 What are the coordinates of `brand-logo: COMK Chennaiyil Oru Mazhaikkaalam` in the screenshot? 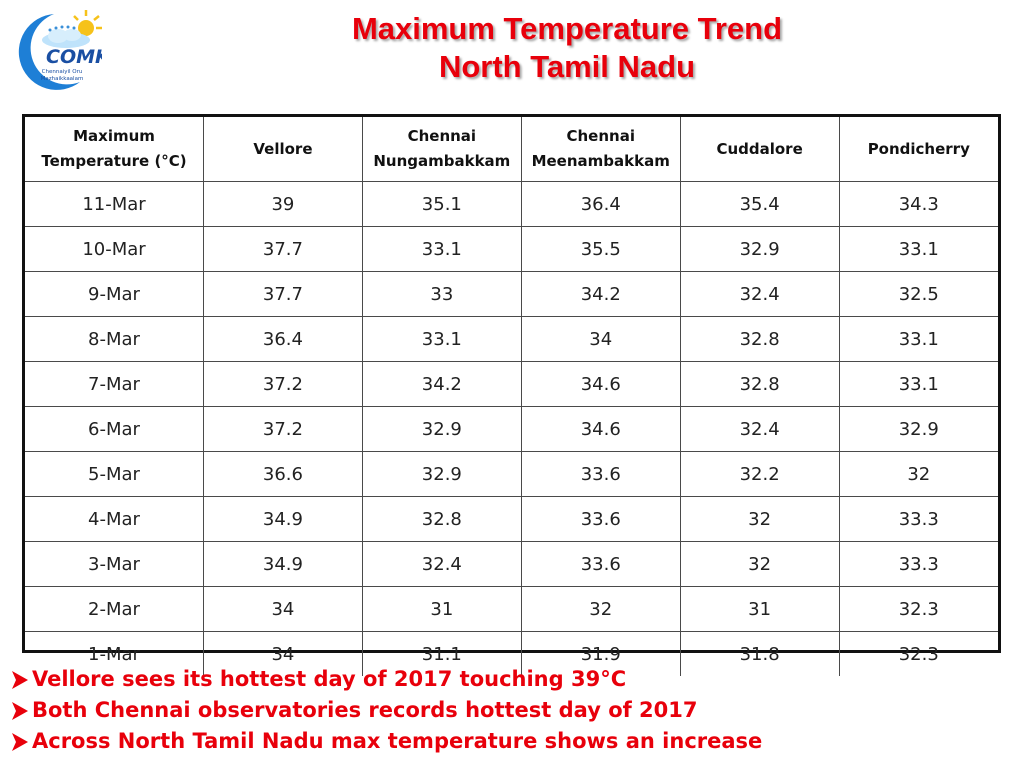 It's located at (60, 50).